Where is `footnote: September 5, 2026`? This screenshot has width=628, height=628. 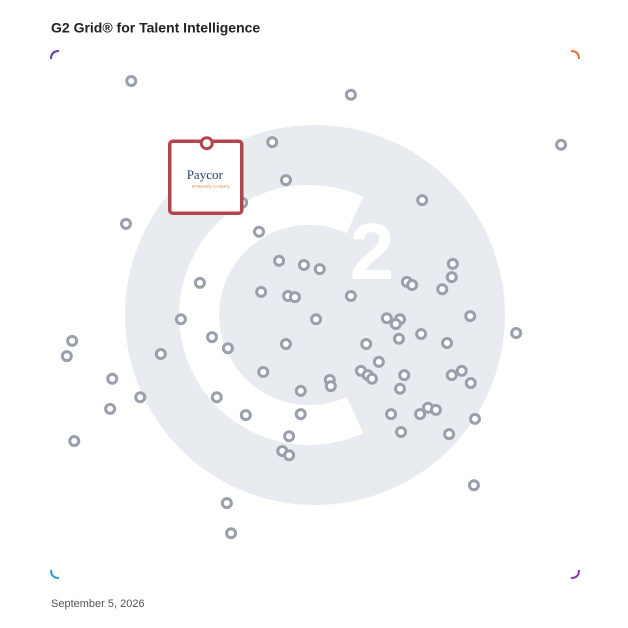 footnote: September 5, 2026 is located at coordinates (98, 604).